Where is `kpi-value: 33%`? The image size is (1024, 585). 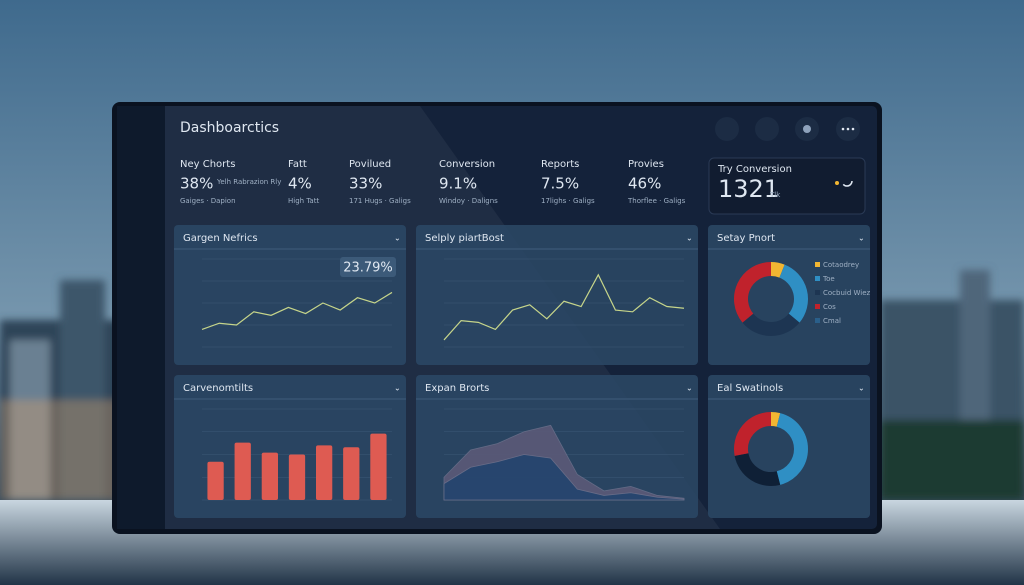 kpi-value: 33% is located at coordinates (365, 184).